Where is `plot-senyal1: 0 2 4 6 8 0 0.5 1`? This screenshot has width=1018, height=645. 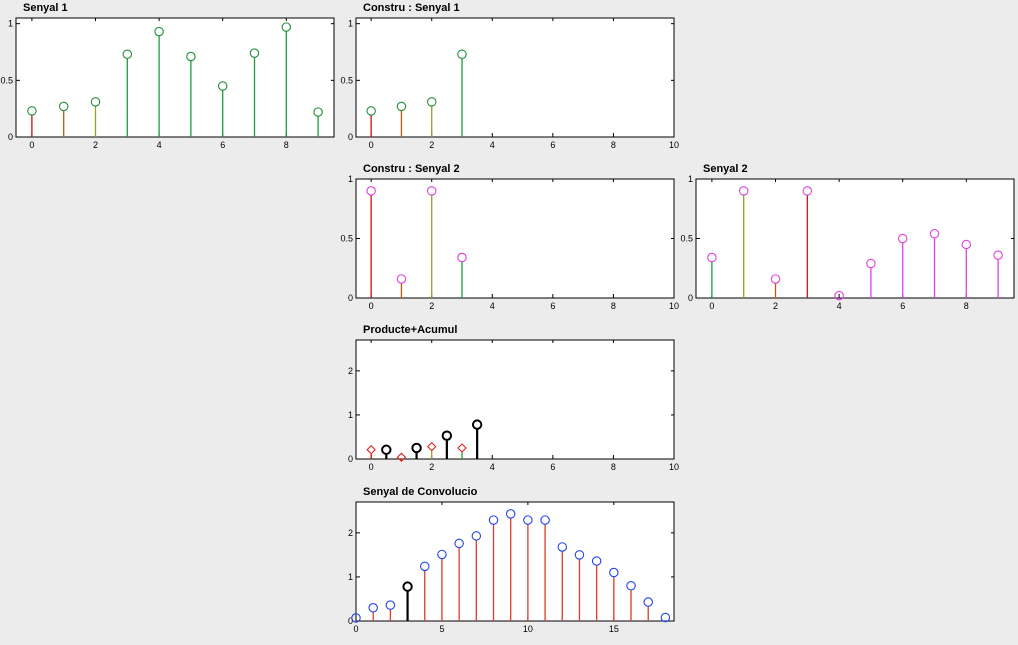
plot-senyal1: 0 2 4 6 8 0 0.5 1 is located at coordinates (167, 83).